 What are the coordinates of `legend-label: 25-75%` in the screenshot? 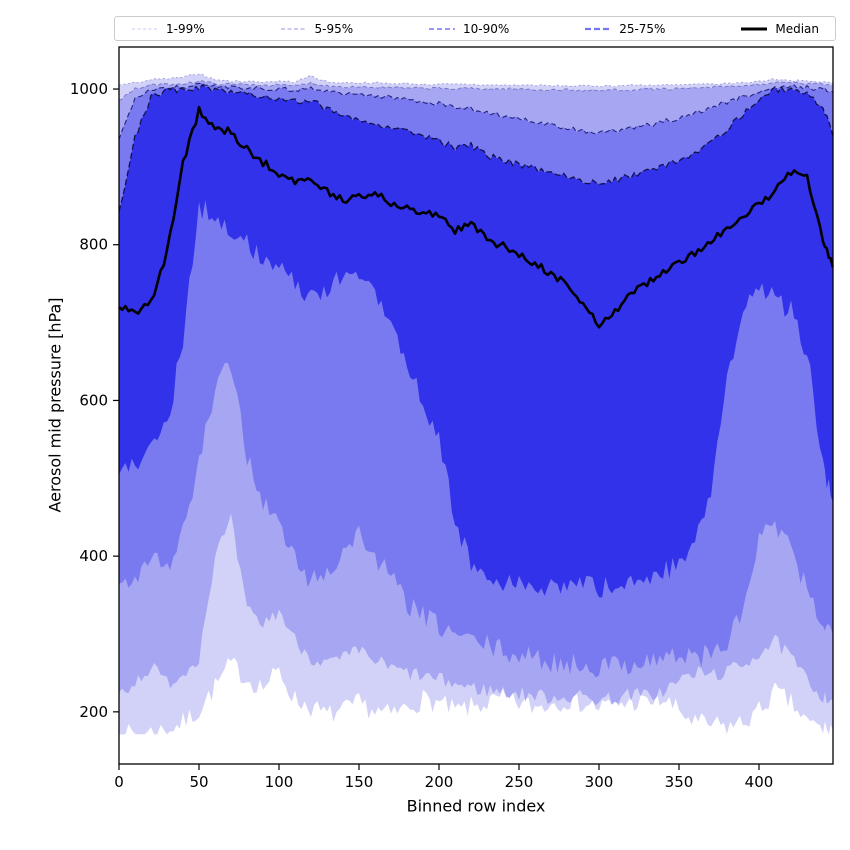 It's located at (642, 28).